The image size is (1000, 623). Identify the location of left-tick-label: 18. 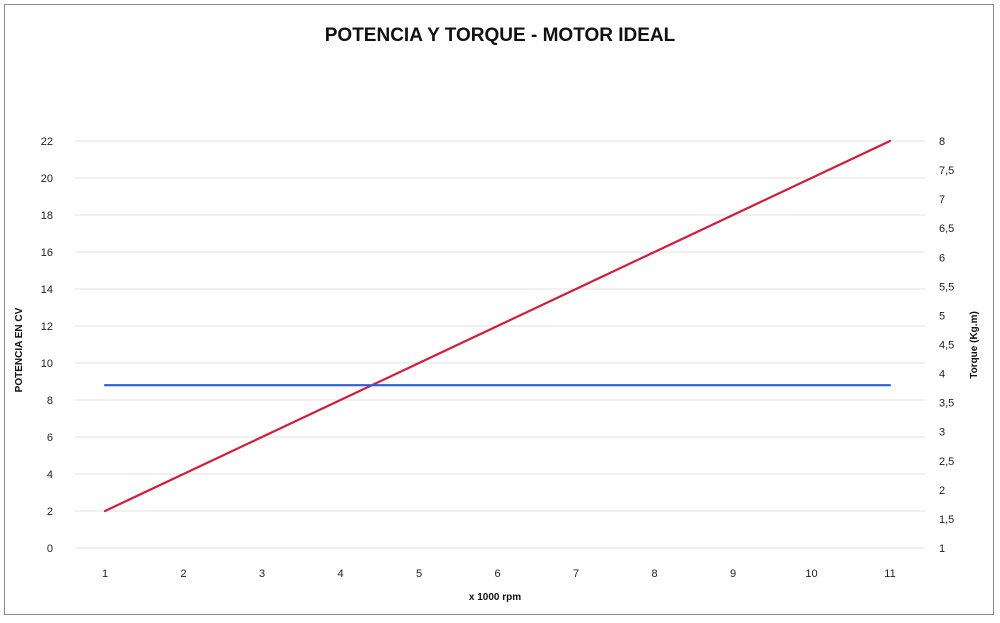
(47, 216).